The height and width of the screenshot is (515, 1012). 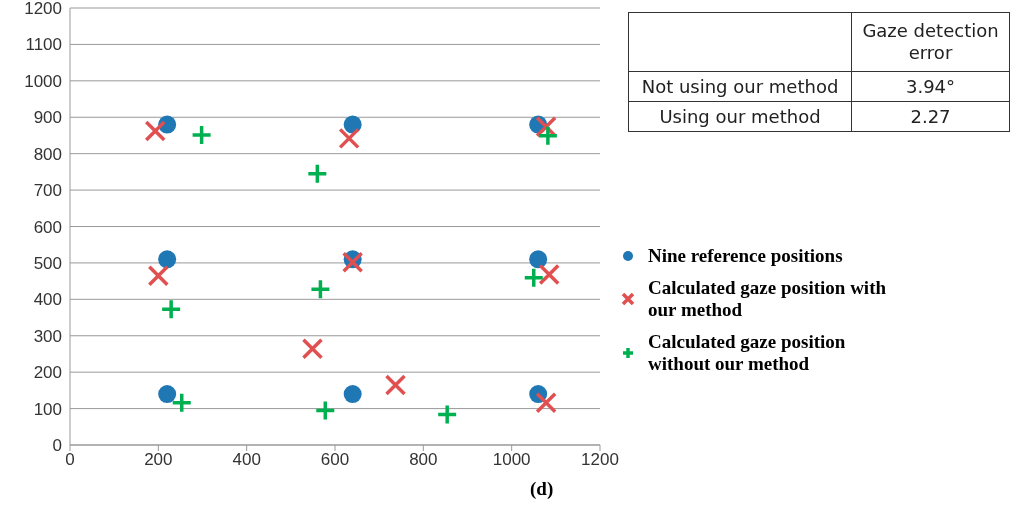 I want to click on y-tick-label: 1200, so click(x=43, y=9).